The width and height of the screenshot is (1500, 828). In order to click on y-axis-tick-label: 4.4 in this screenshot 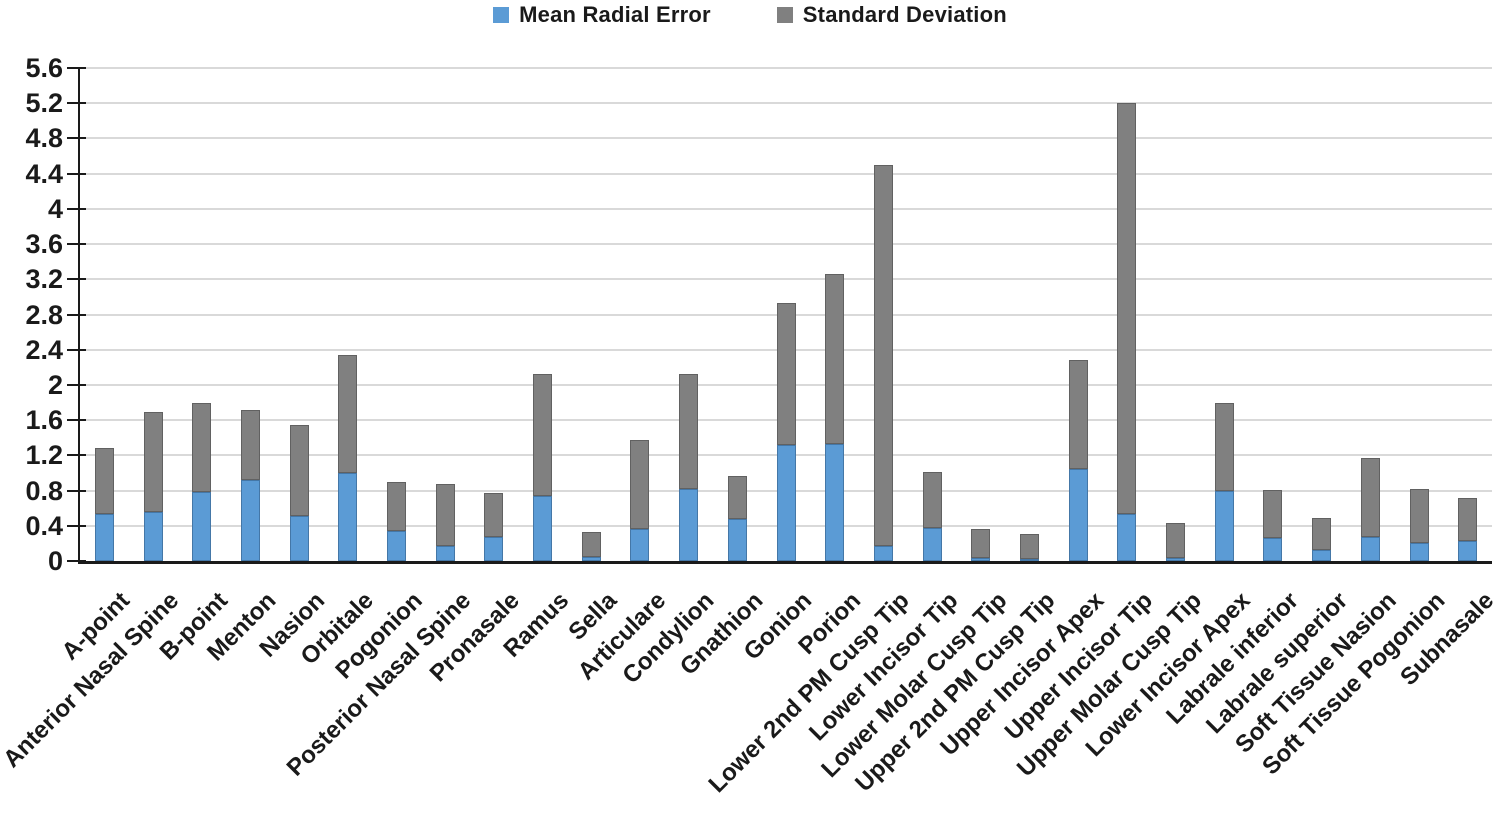, I will do `click(44, 173)`.